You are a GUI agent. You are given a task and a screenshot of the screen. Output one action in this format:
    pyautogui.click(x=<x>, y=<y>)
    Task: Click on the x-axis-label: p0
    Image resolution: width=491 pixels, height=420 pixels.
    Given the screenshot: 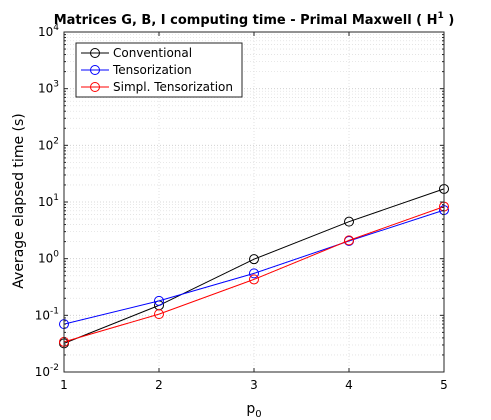 What is the action you would take?
    pyautogui.click(x=253, y=410)
    